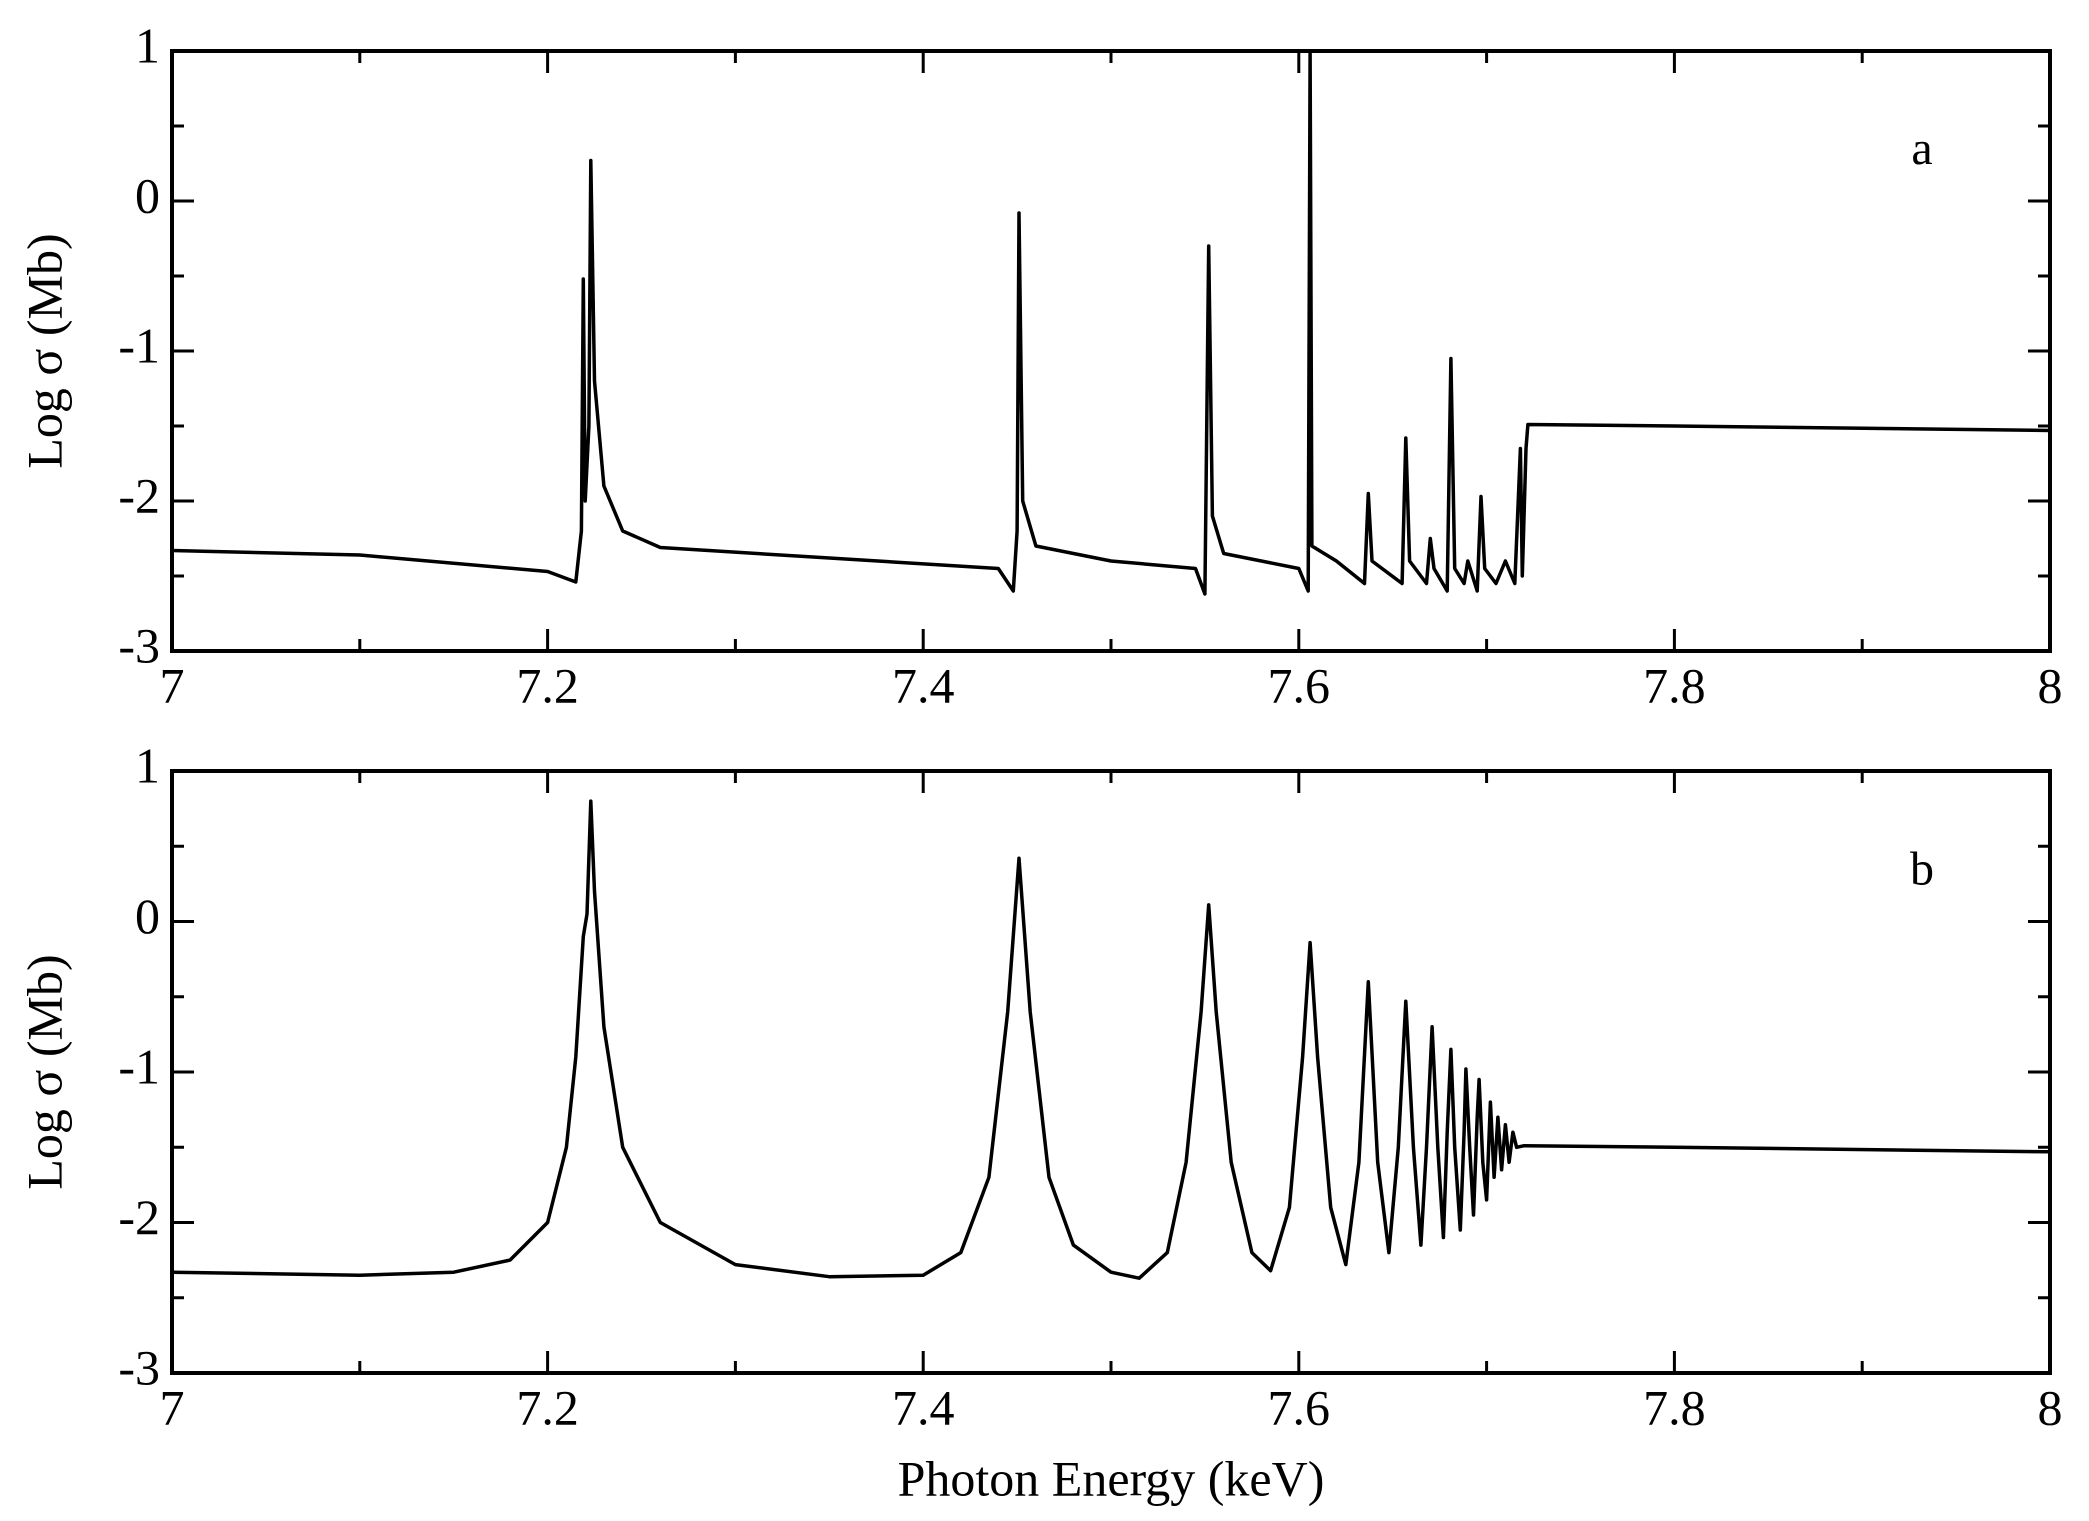 The width and height of the screenshot is (2089, 1521). Describe the element at coordinates (1921, 148) in the screenshot. I see `panel-label: a` at that location.